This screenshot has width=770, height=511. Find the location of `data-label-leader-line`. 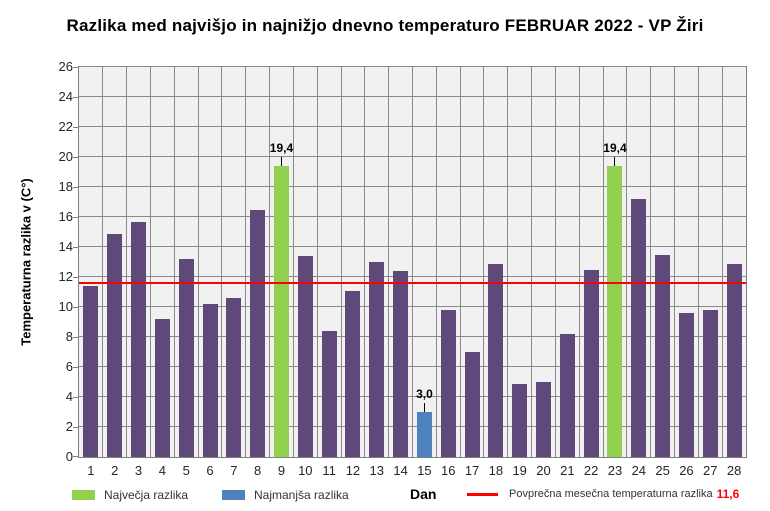

data-label-leader-line is located at coordinates (281, 161).